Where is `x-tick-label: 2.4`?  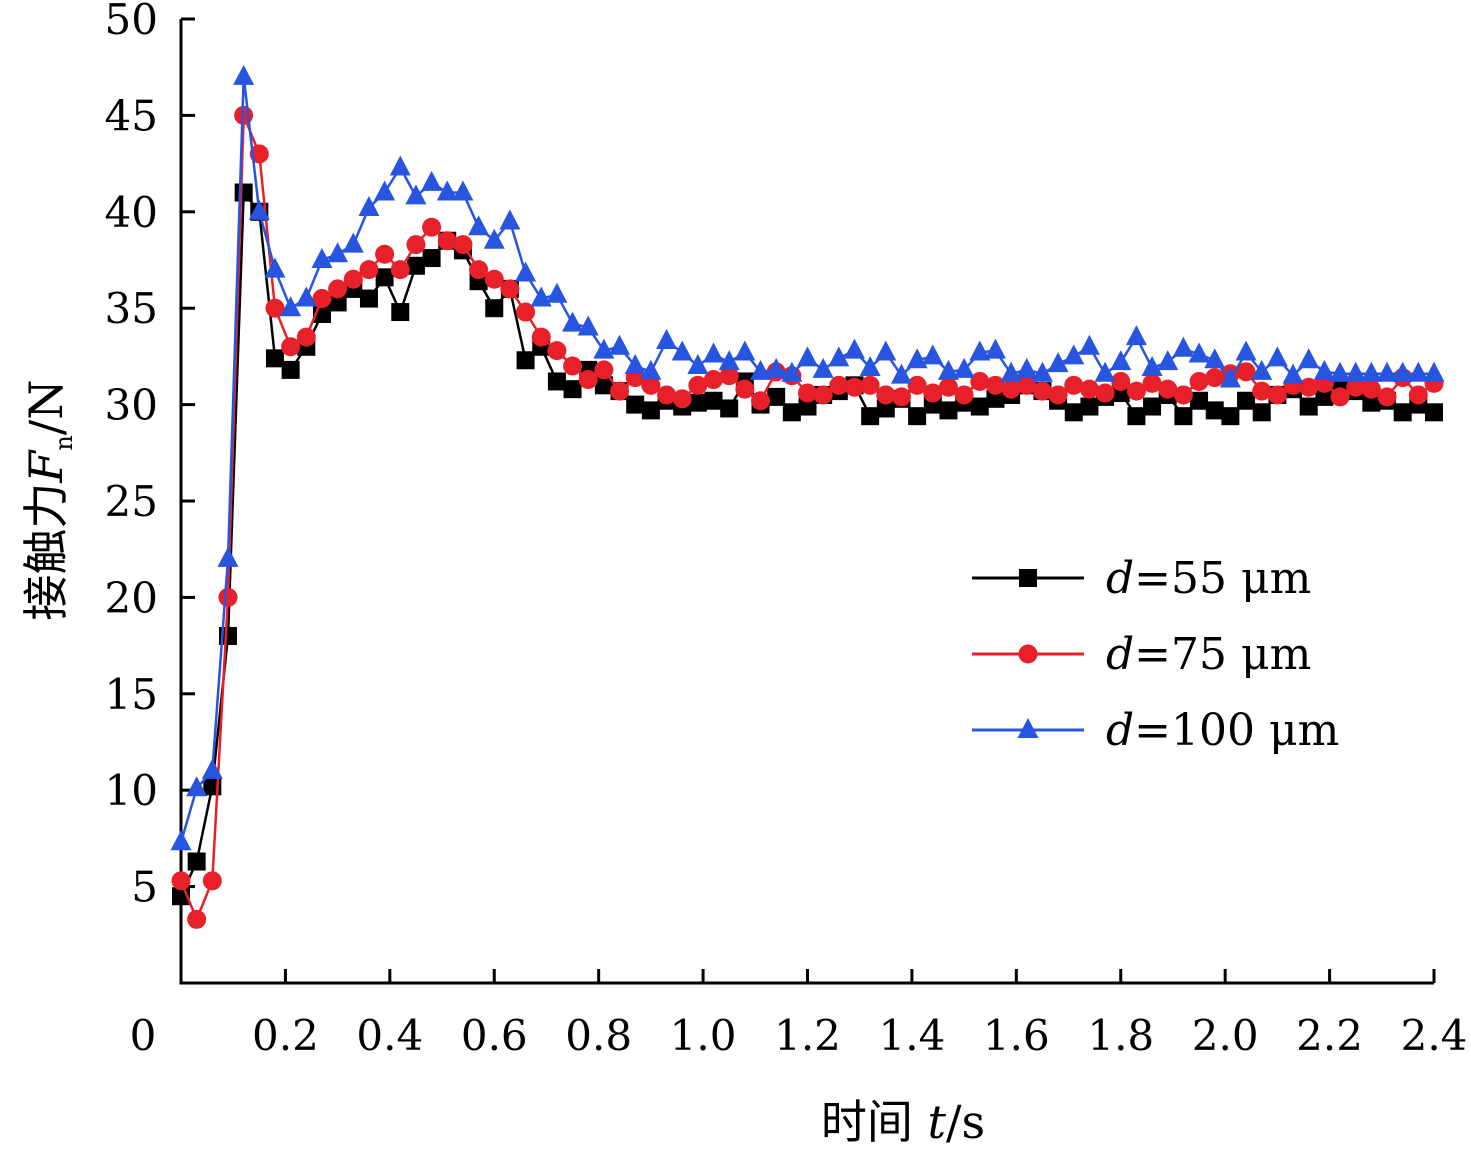
x-tick-label: 2.4 is located at coordinates (1434, 1035).